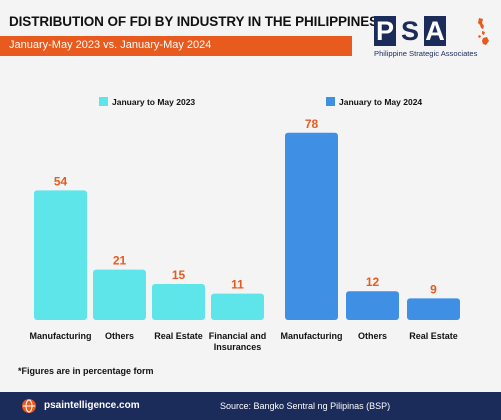 Image resolution: width=501 pixels, height=420 pixels. Describe the element at coordinates (330, 101) in the screenshot. I see `legend-swatch-2024` at that location.